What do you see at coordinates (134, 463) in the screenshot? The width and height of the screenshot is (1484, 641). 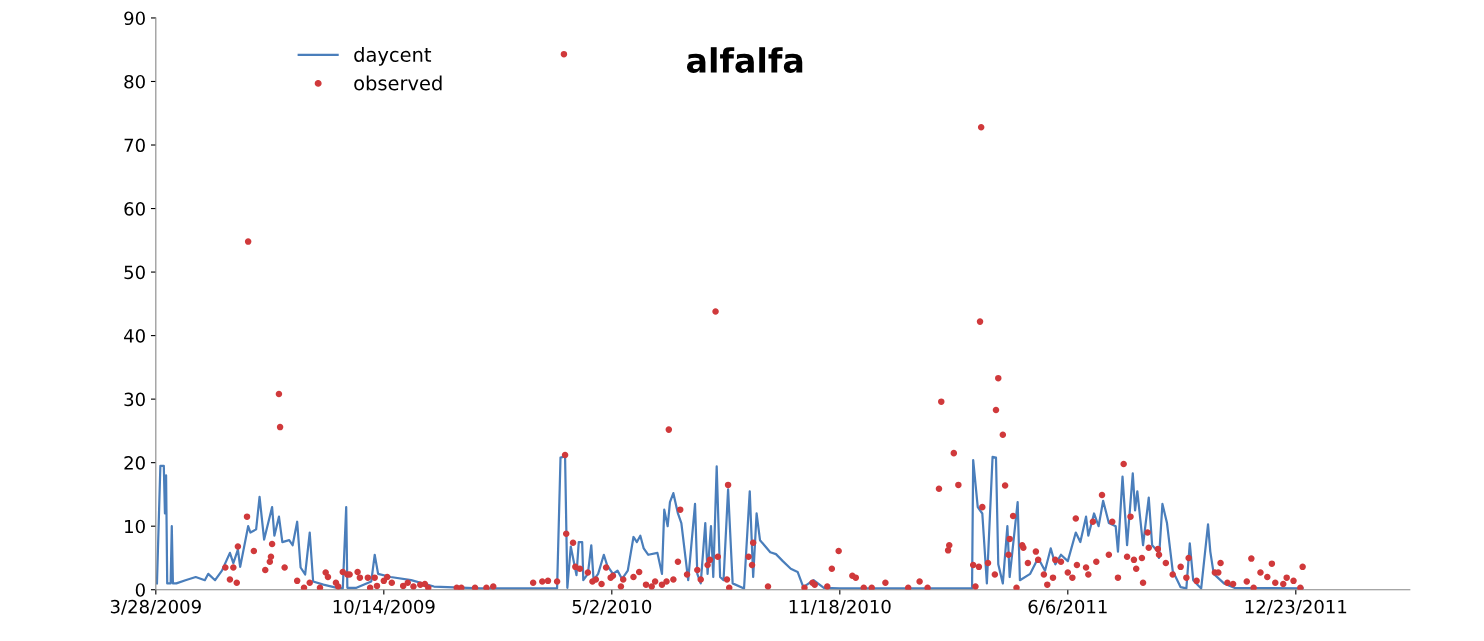 I see `y-tick-label: 20` at bounding box center [134, 463].